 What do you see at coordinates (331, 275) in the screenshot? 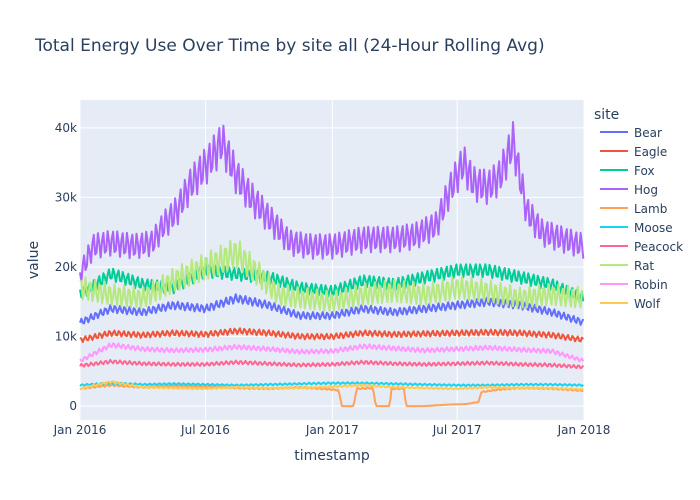
I see `series-line-rat` at bounding box center [331, 275].